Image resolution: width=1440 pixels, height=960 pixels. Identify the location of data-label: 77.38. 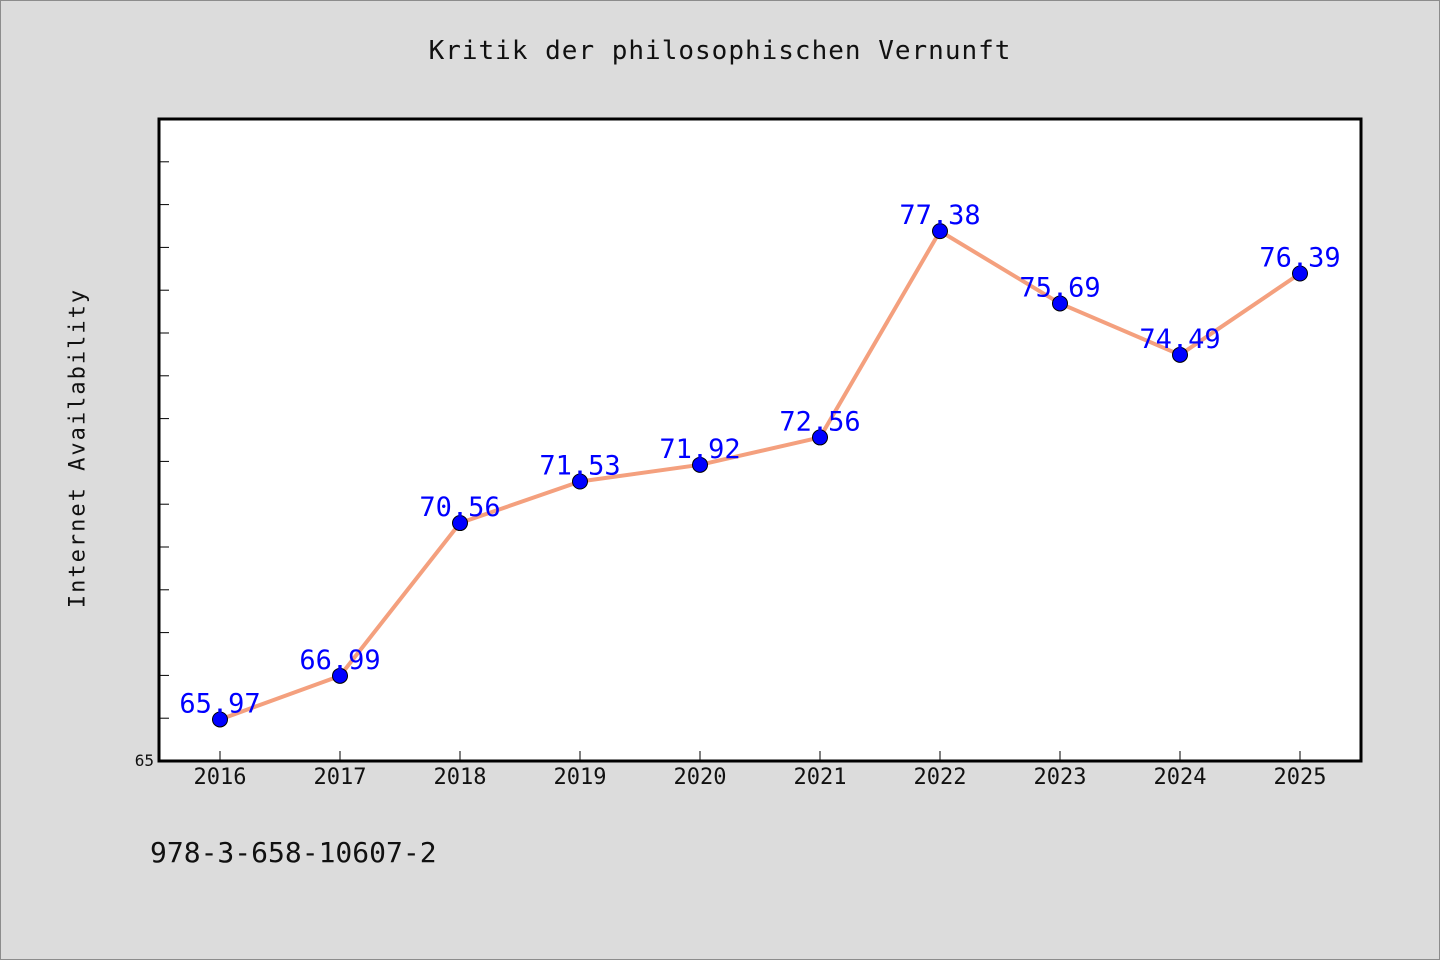
(939, 215).